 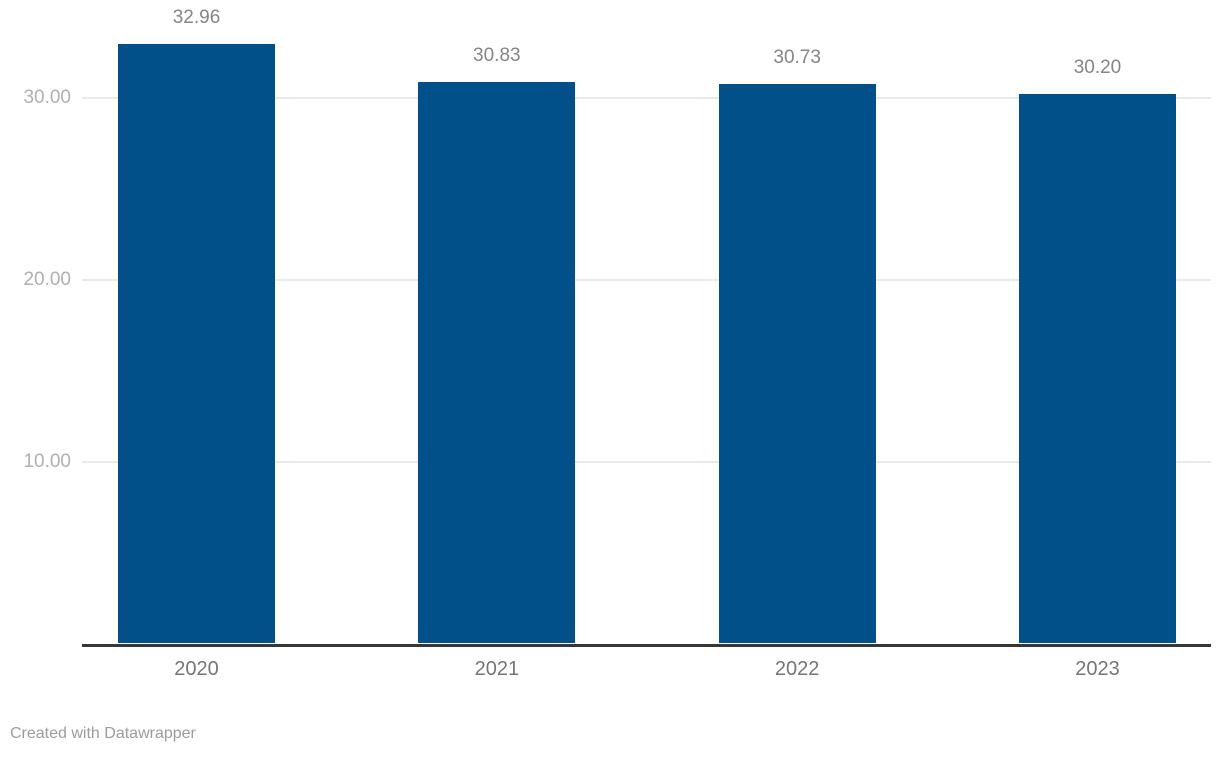 What do you see at coordinates (47, 279) in the screenshot?
I see `y-tick-label: 20.00` at bounding box center [47, 279].